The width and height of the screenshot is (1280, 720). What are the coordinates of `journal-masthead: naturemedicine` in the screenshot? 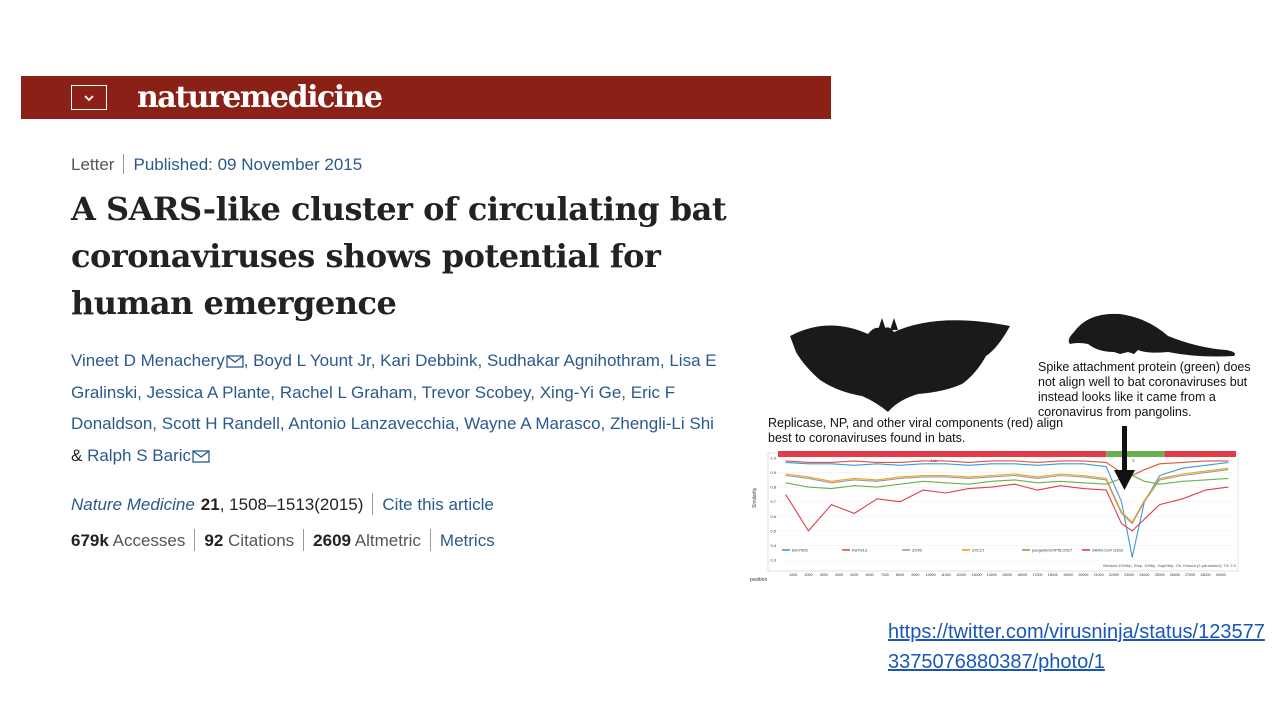 It's located at (426, 97).